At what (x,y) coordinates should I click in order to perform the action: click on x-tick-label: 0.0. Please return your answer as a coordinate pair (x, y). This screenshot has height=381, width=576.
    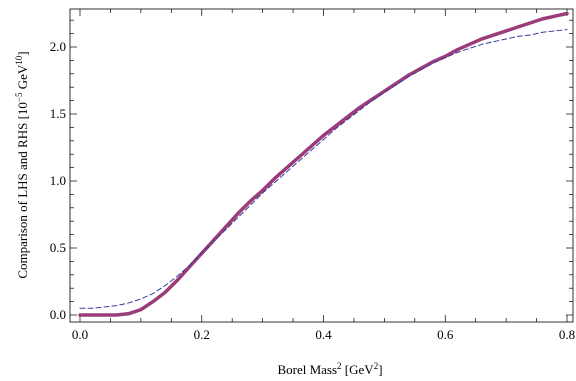
    Looking at the image, I should click on (80, 334).